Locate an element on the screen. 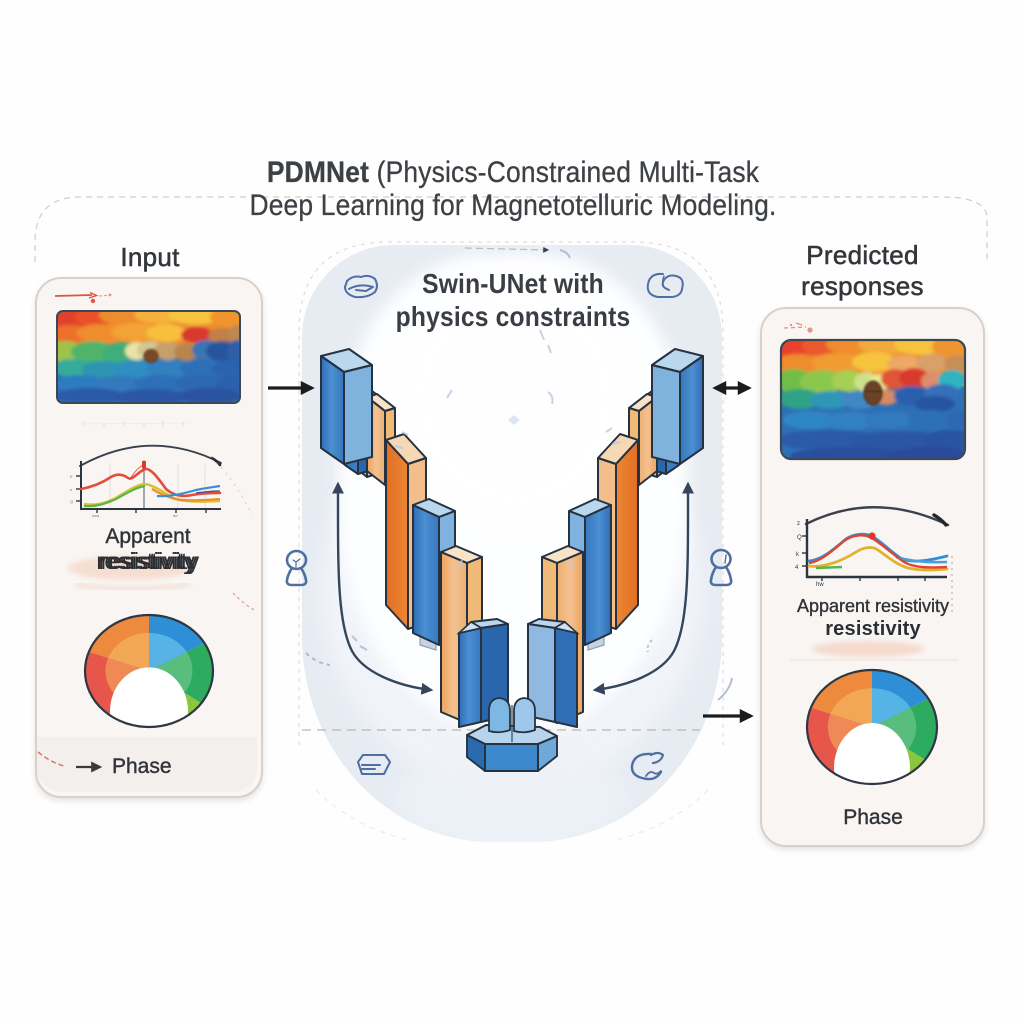 This screenshot has width=1024, height=1024. svg-text: ad is located at coordinates (175, 515).